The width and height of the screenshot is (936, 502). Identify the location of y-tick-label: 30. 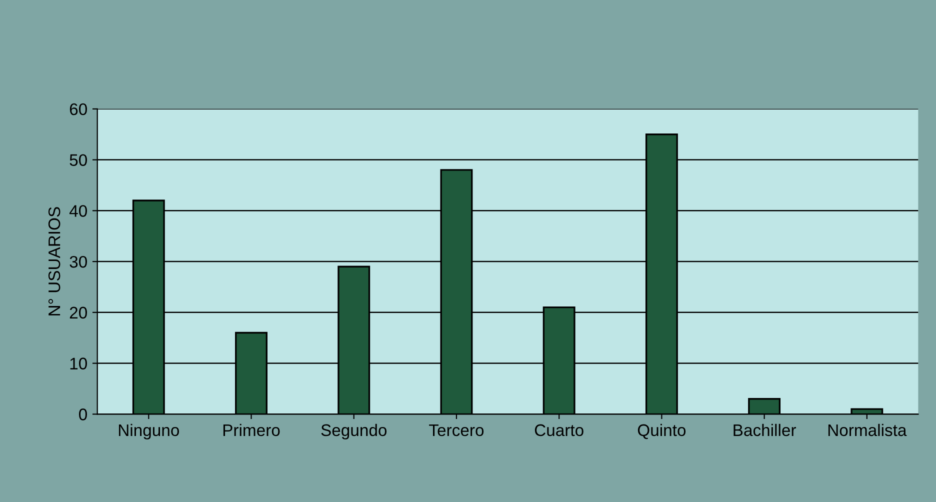
(78, 262).